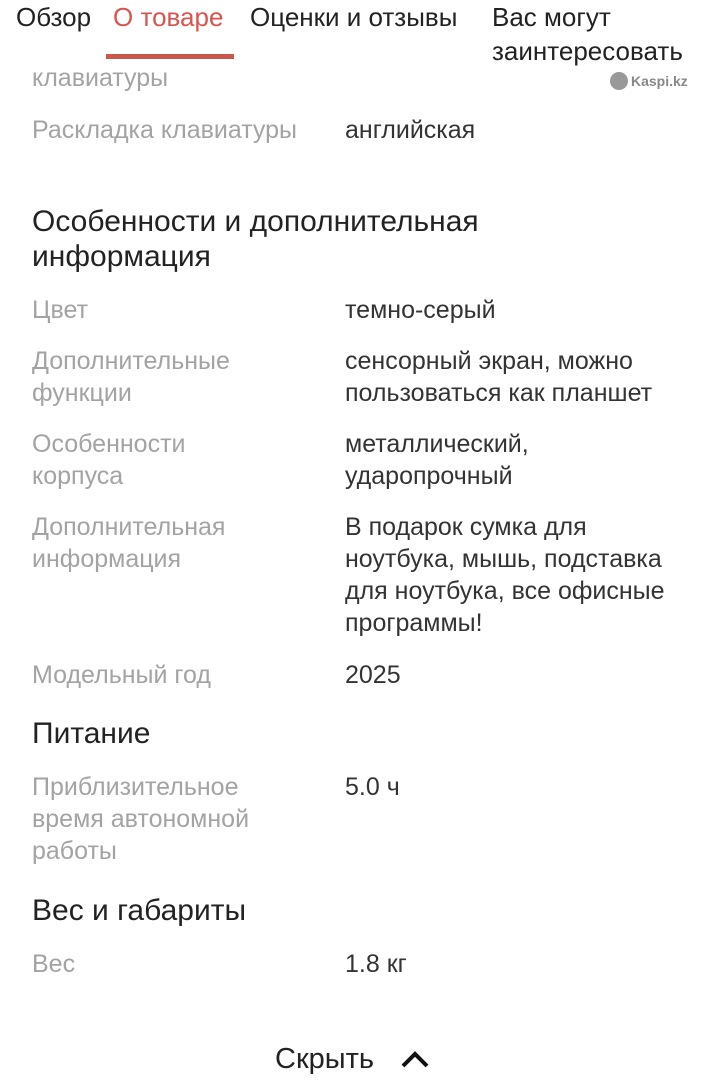 This screenshot has height=1080, width=720. What do you see at coordinates (376, 964) in the screenshot?
I see `spec-value: 1.8 кг` at bounding box center [376, 964].